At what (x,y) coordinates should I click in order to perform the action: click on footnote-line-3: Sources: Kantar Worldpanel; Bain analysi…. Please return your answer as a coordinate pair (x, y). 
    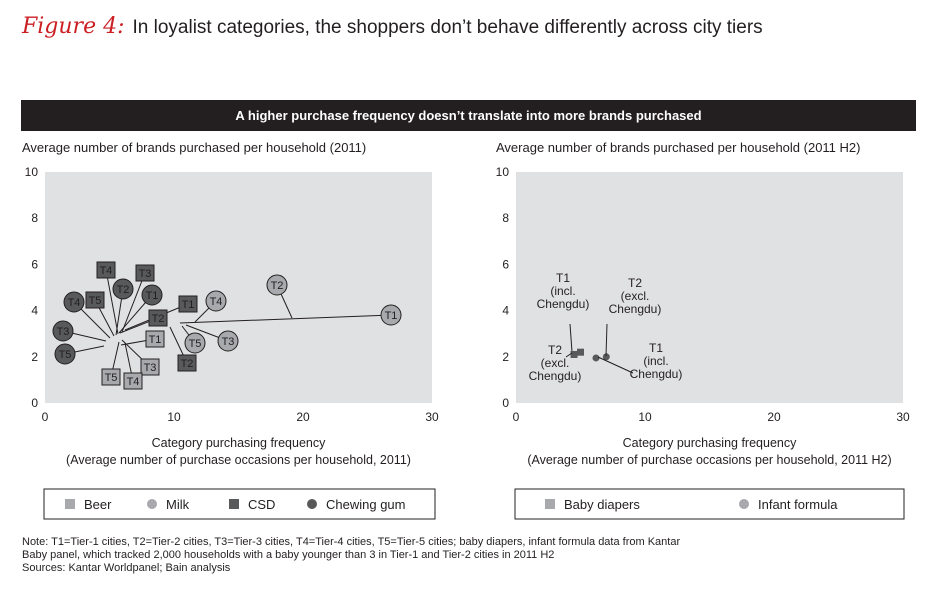
    Looking at the image, I should click on (126, 568).